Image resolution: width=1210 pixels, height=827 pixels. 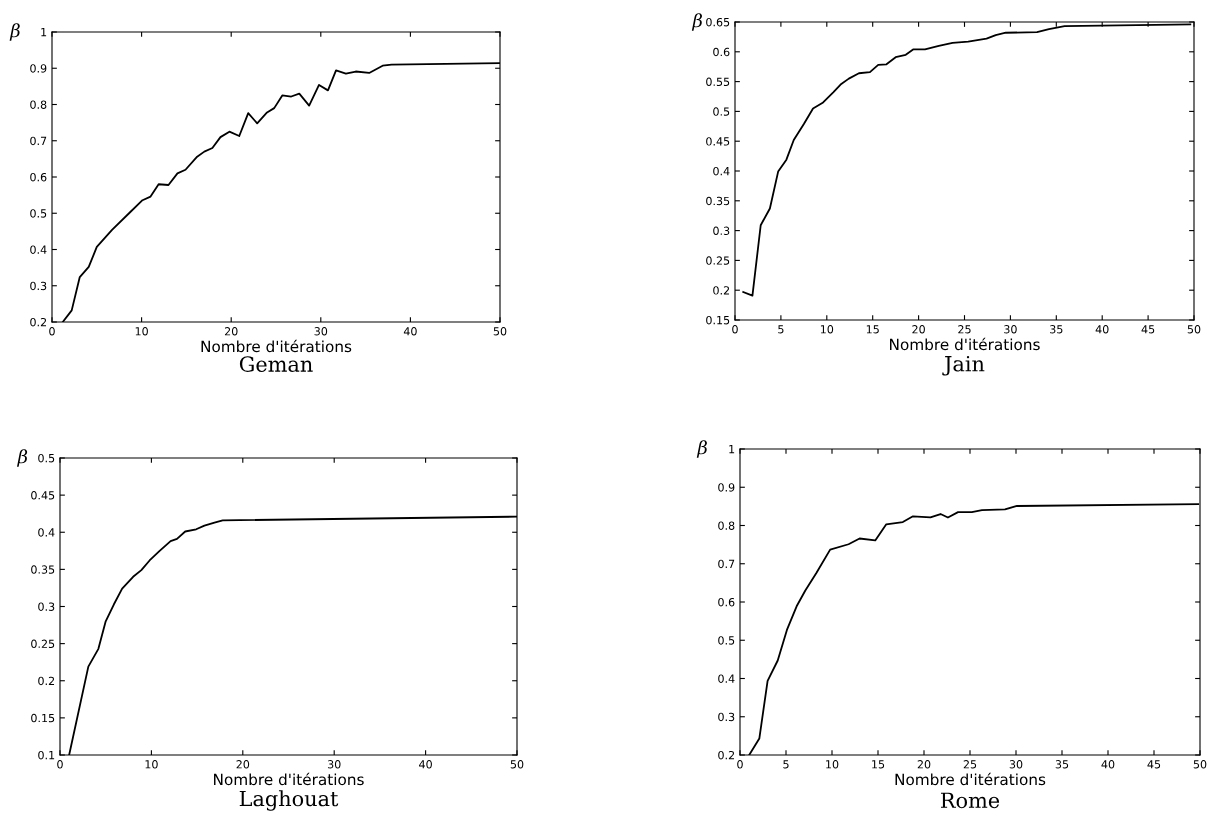 I want to click on y-tick-label: 0.55, so click(x=718, y=81).